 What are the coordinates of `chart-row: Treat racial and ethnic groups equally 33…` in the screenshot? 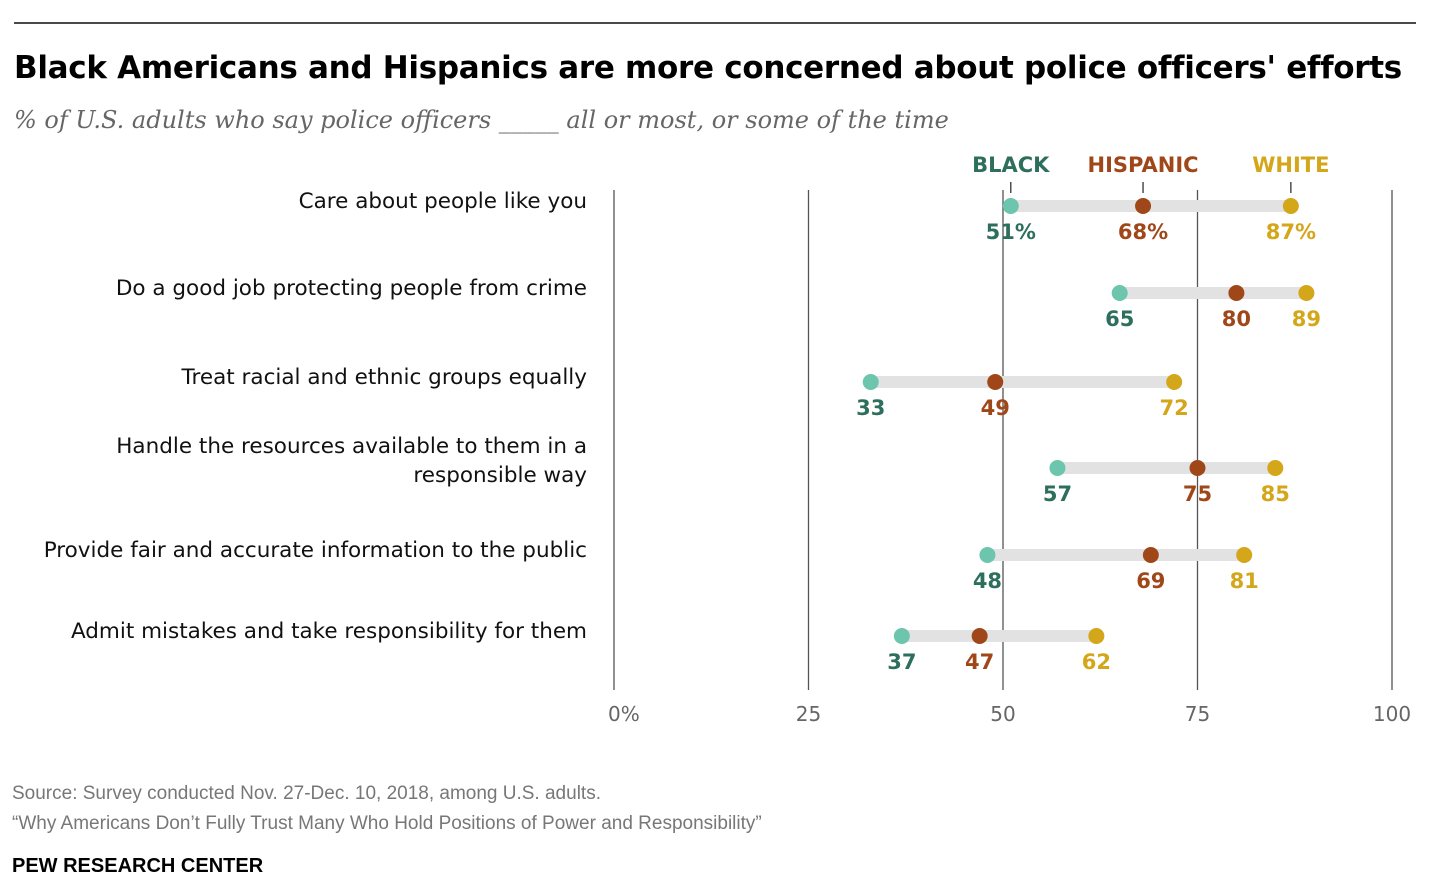 It's located at (685, 392).